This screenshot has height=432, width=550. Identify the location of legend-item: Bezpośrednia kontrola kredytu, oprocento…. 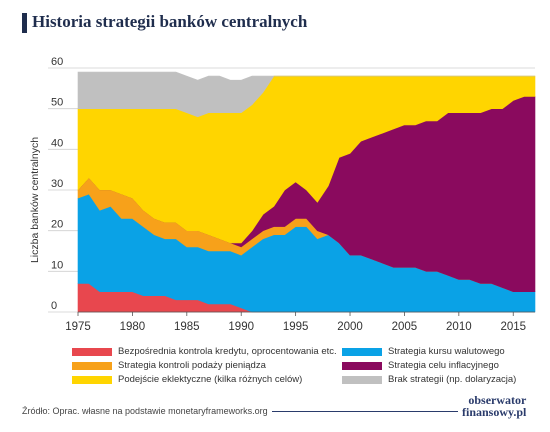
(204, 351).